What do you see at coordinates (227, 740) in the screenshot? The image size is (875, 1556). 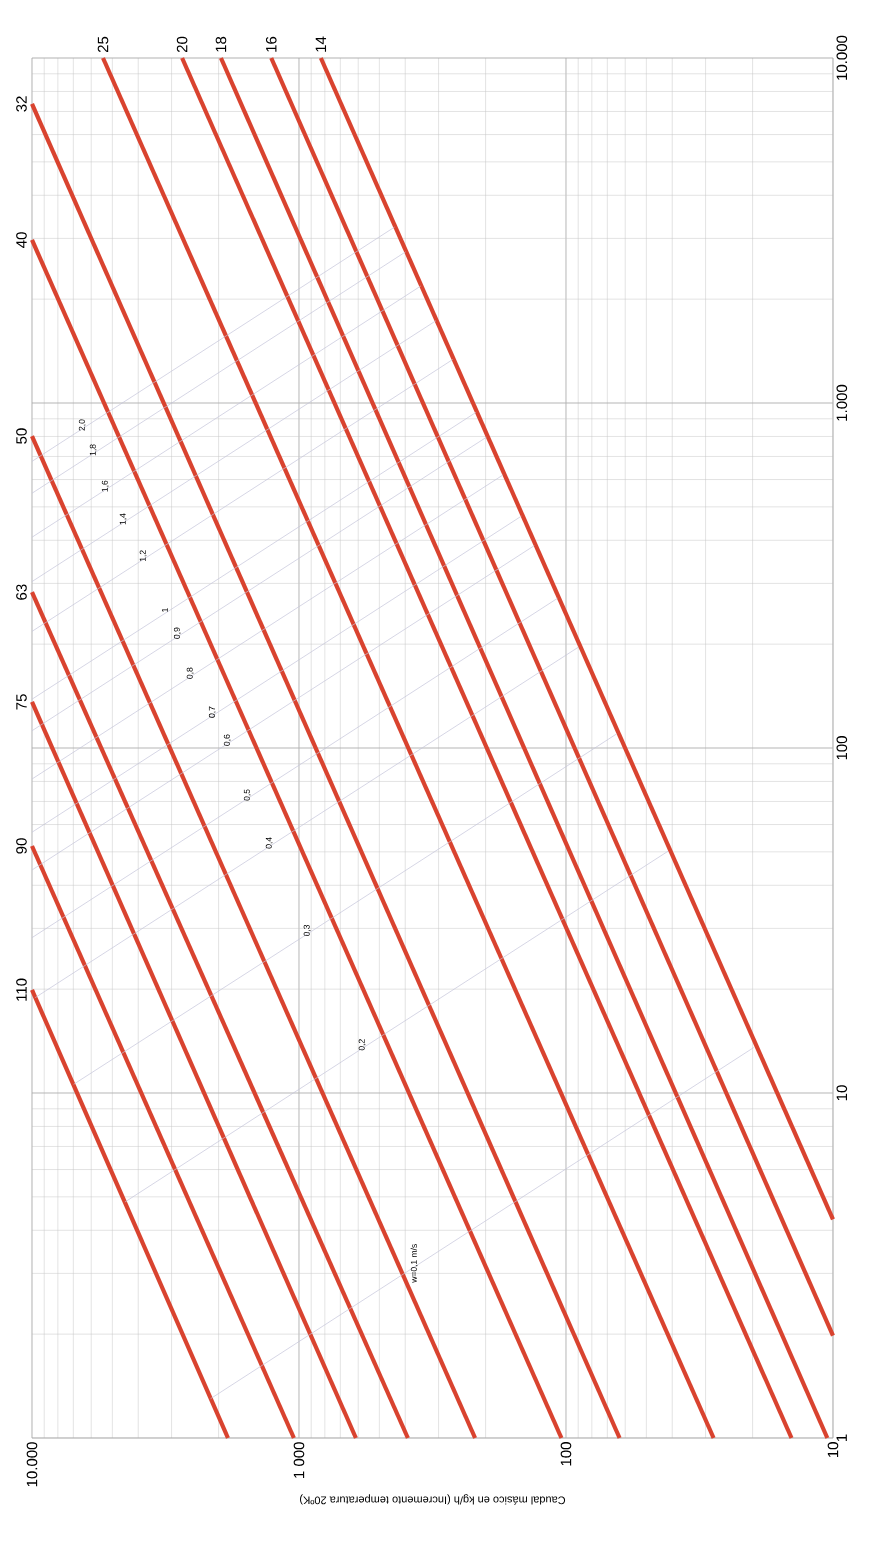 I see `text: 0,6` at bounding box center [227, 740].